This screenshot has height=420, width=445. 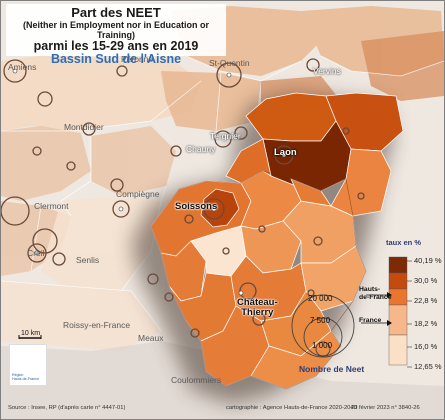 I want to click on city-label-coulommiers: Coulommiers, so click(x=196, y=380).